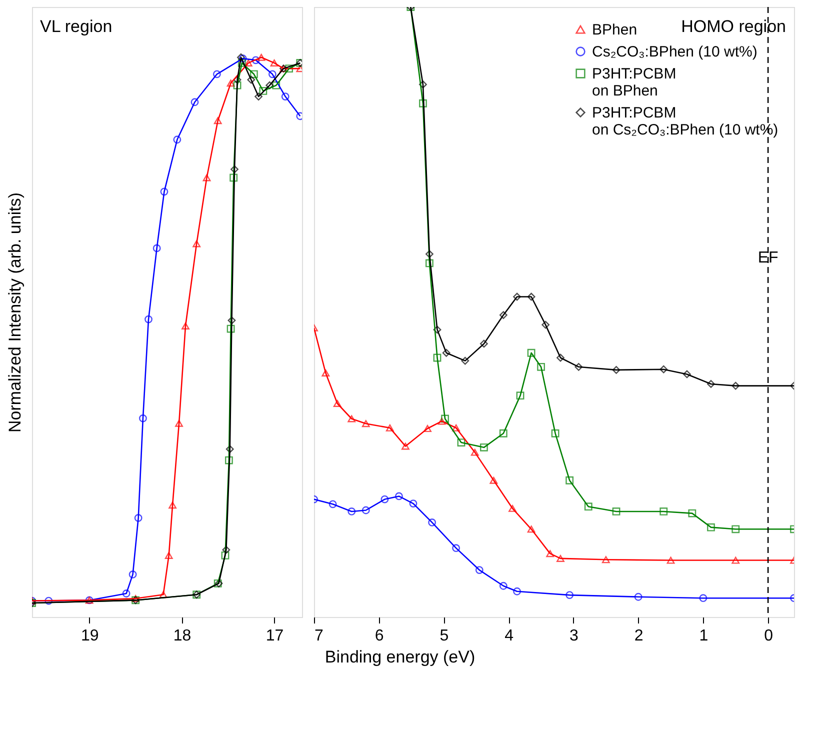 Image resolution: width=838 pixels, height=753 pixels. Describe the element at coordinates (76, 26) in the screenshot. I see `text: VL region` at that location.